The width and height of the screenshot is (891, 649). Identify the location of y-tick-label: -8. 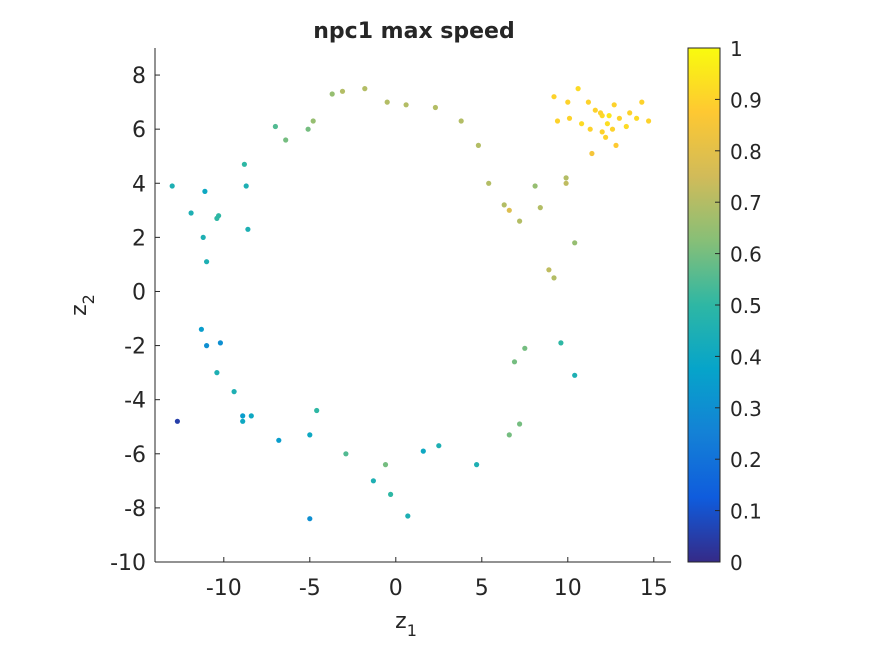
(135, 509).